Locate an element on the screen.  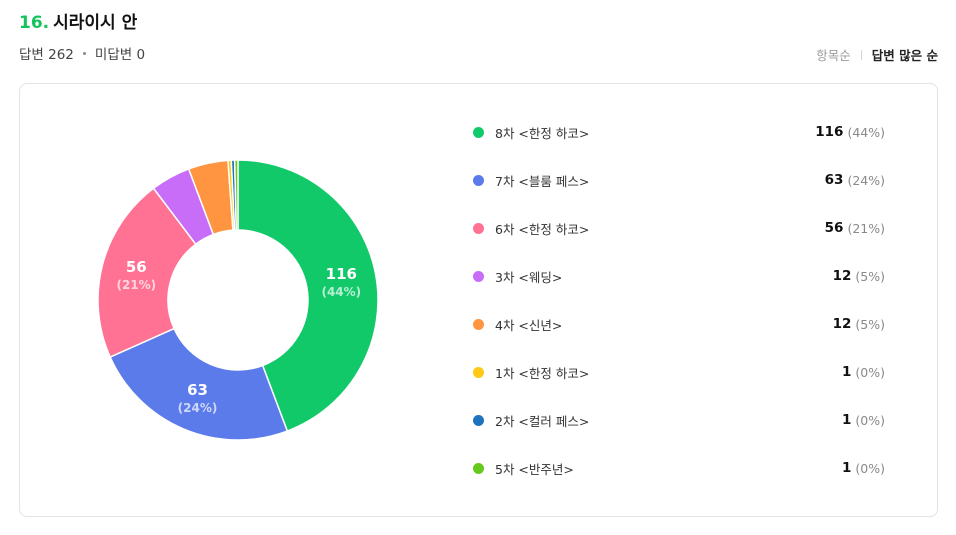
slice-percent-label: (21%) is located at coordinates (136, 285).